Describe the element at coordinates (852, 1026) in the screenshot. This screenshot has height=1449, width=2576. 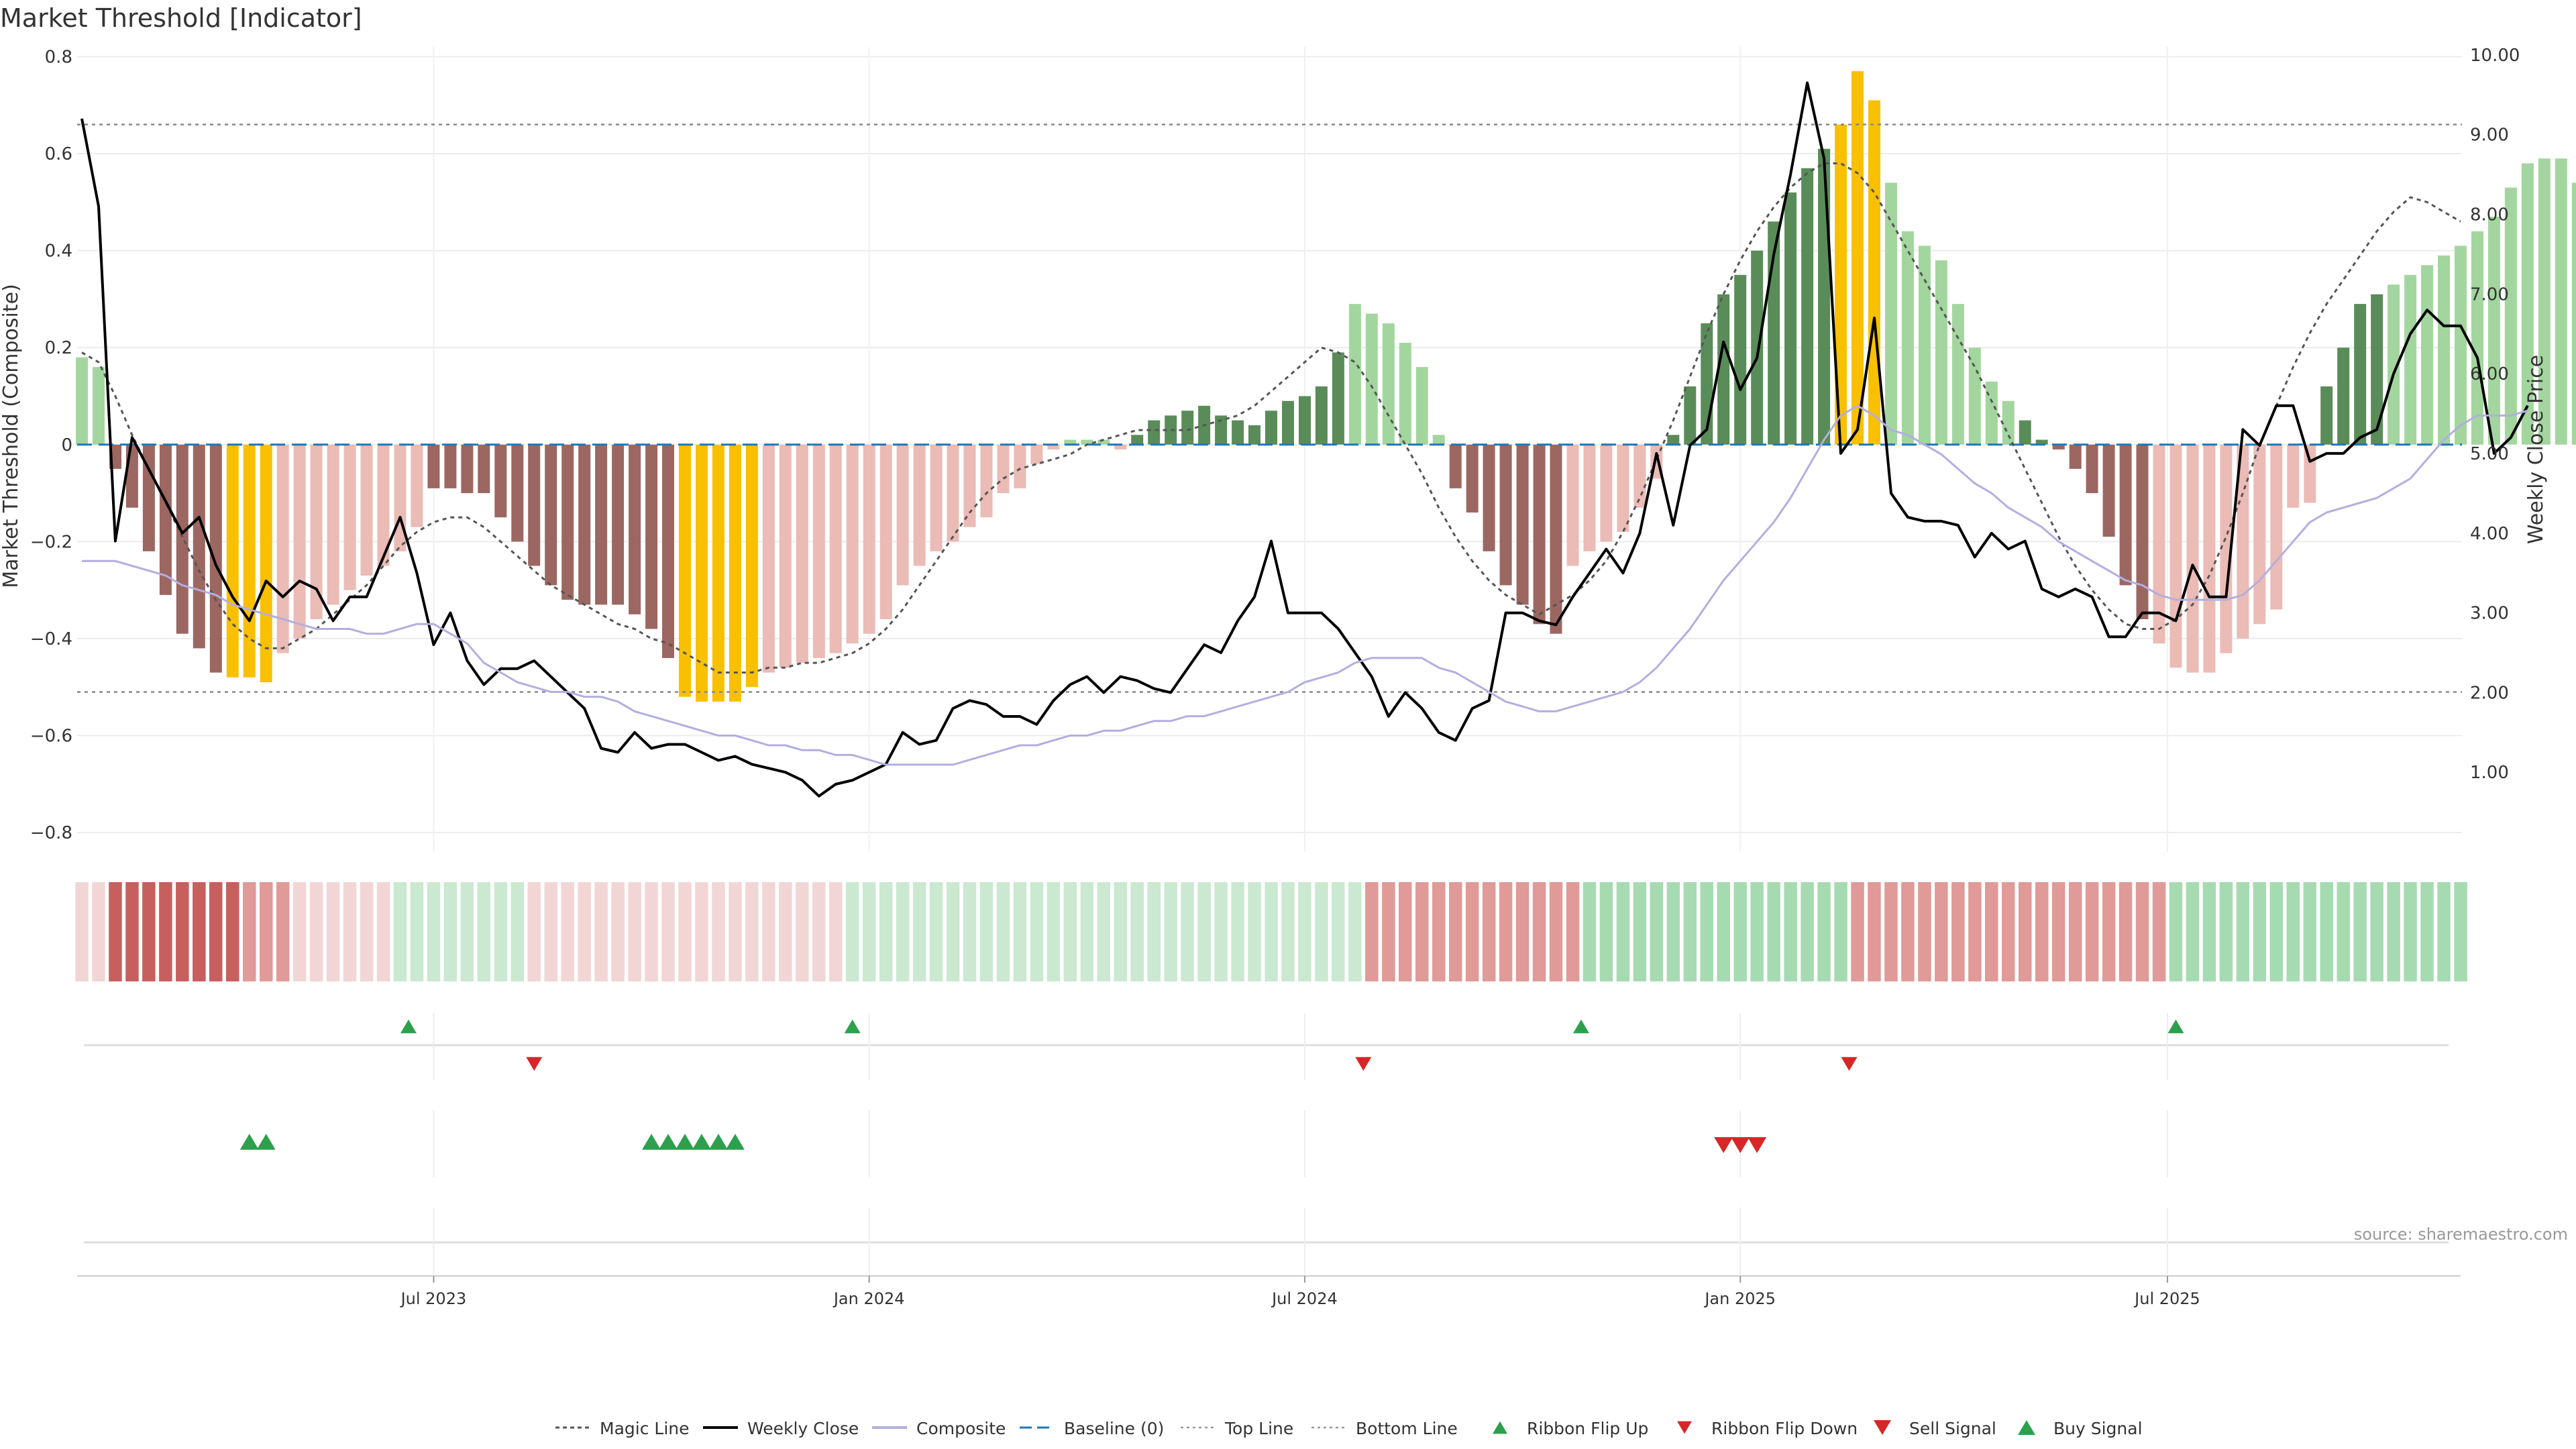
I see `ribbon-flip-up-marker` at that location.